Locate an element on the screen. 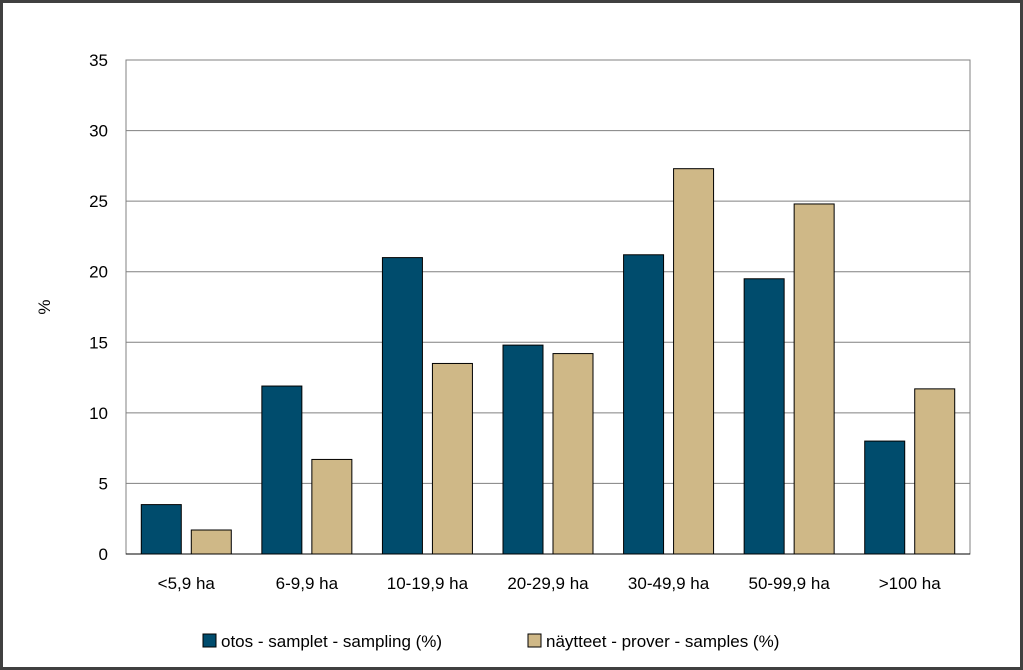 Image resolution: width=1023 pixels, height=670 pixels. x-tick-label: 6-9,9 ha is located at coordinates (307, 583).